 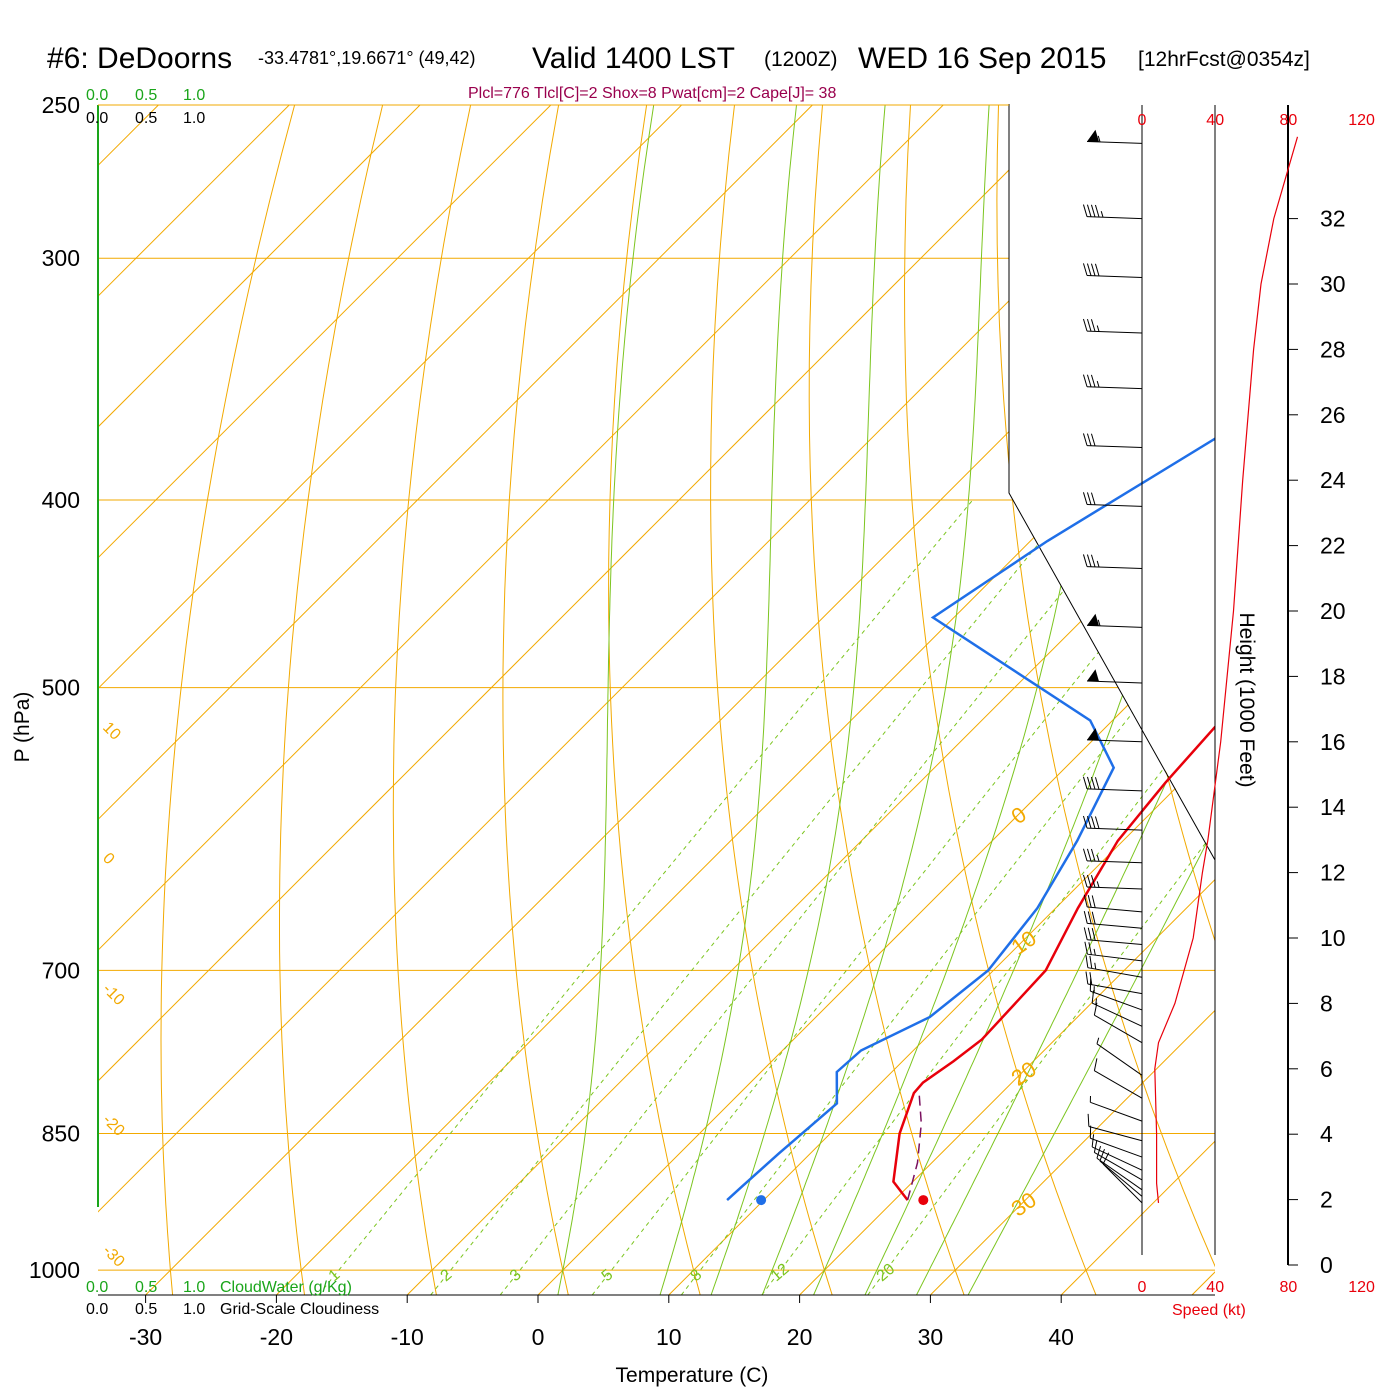 I want to click on cloud-axis-tick-label: 0.5, so click(x=146, y=1309).